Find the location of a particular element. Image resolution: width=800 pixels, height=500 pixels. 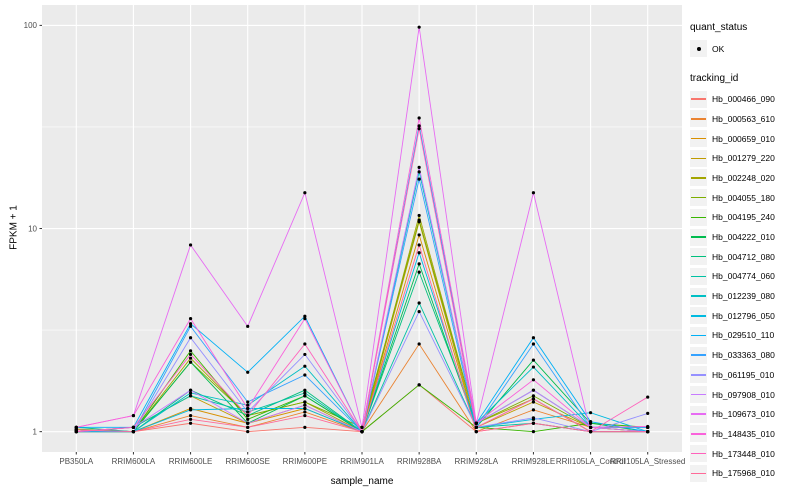

legend-entry-label: Hb_004774_060 is located at coordinates (743, 276).